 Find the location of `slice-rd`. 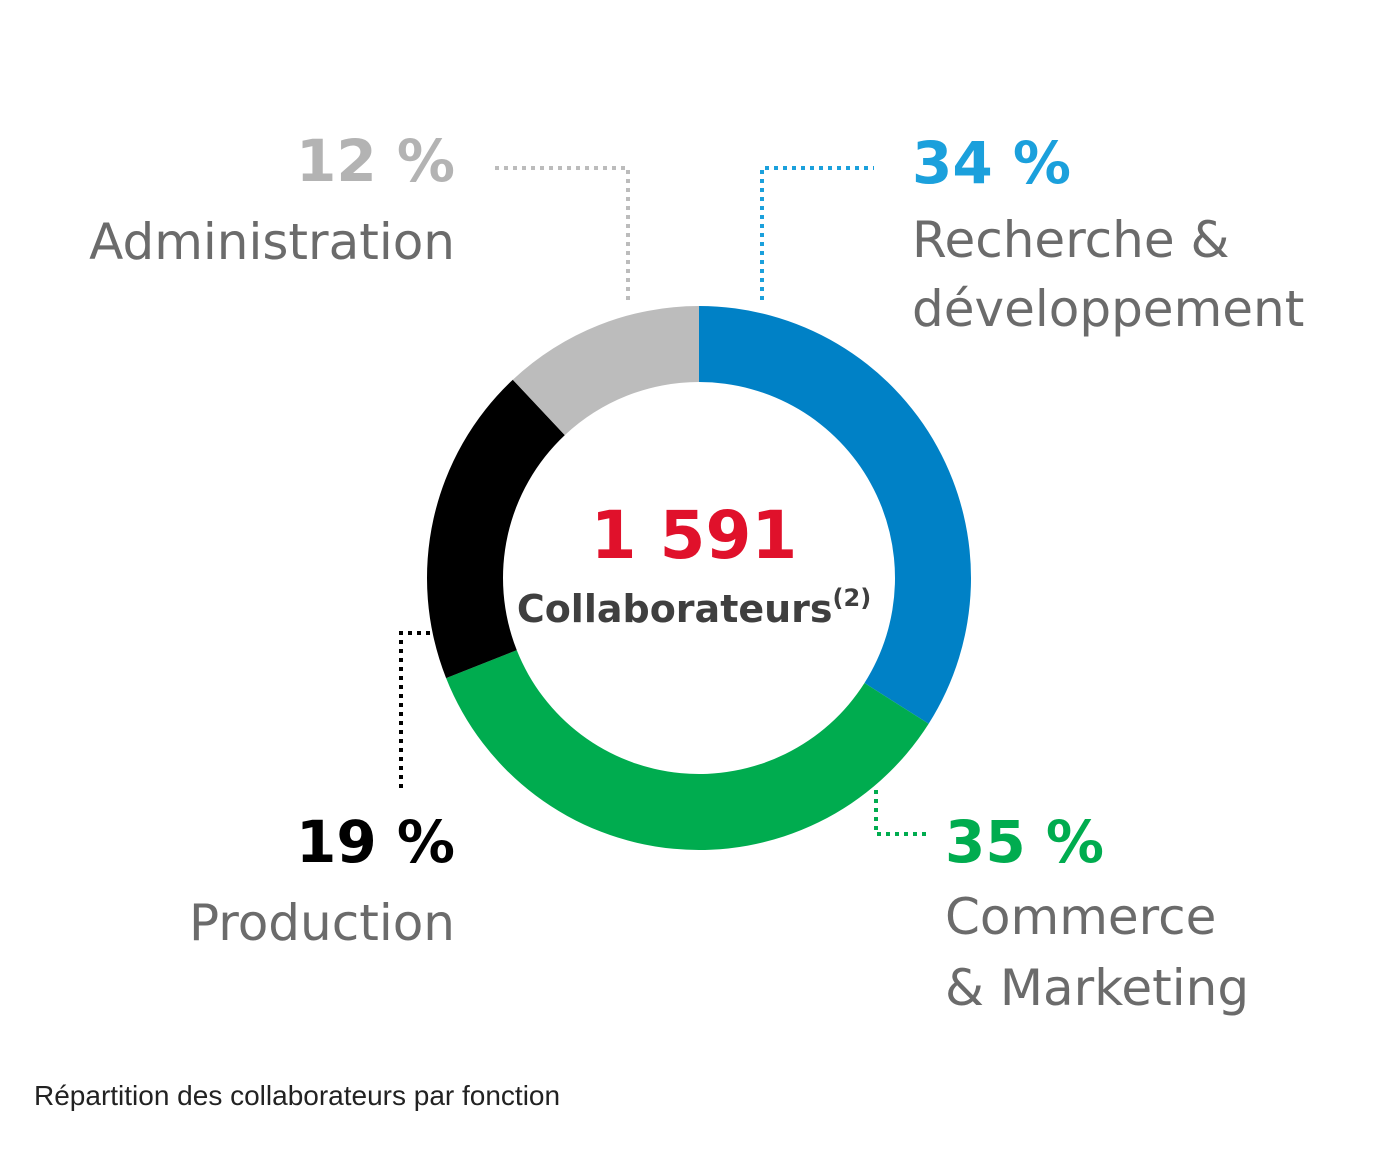

slice-rd is located at coordinates (835, 515).